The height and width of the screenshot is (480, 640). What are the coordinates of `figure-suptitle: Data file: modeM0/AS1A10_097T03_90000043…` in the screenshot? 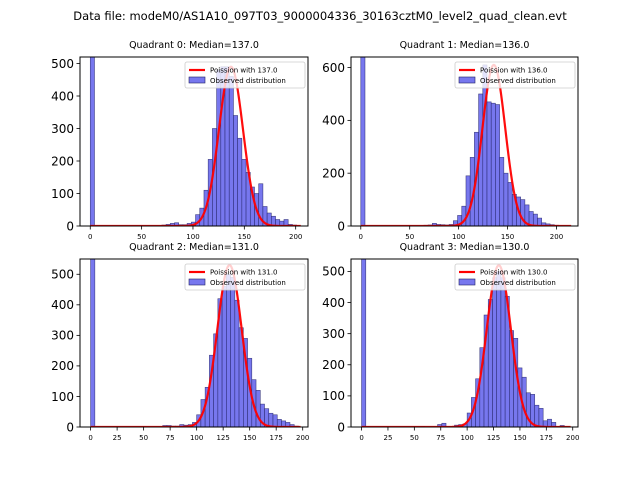 It's located at (320, 16).